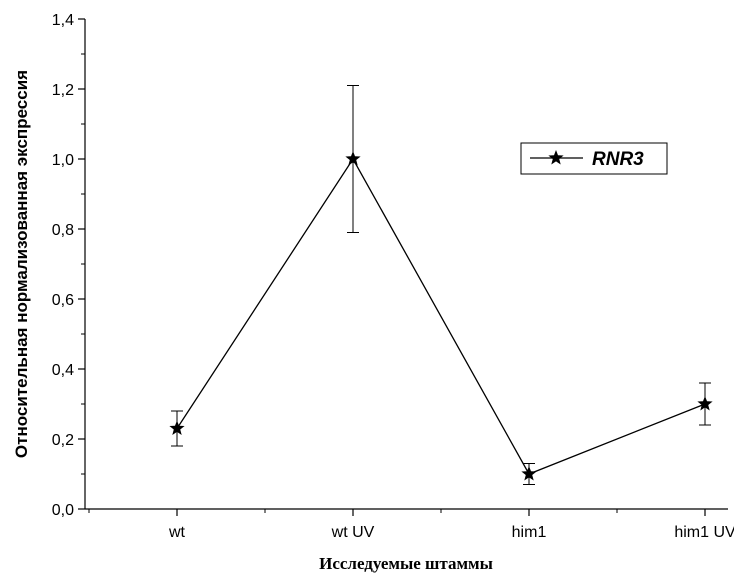 This screenshot has height=581, width=734. Describe the element at coordinates (556, 157) in the screenshot. I see `legend-star-icon` at that location.